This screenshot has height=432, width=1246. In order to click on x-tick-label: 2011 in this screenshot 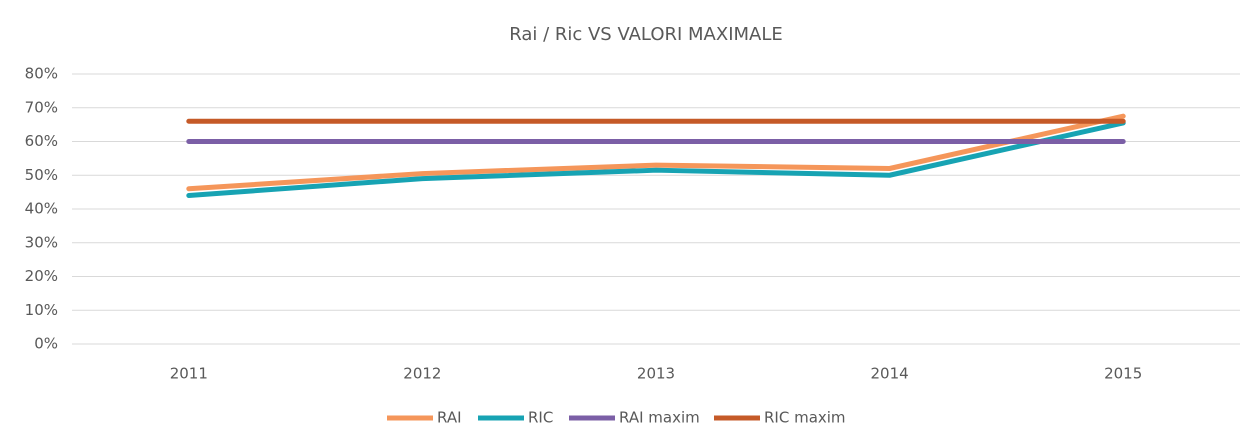, I will do `click(189, 374)`.